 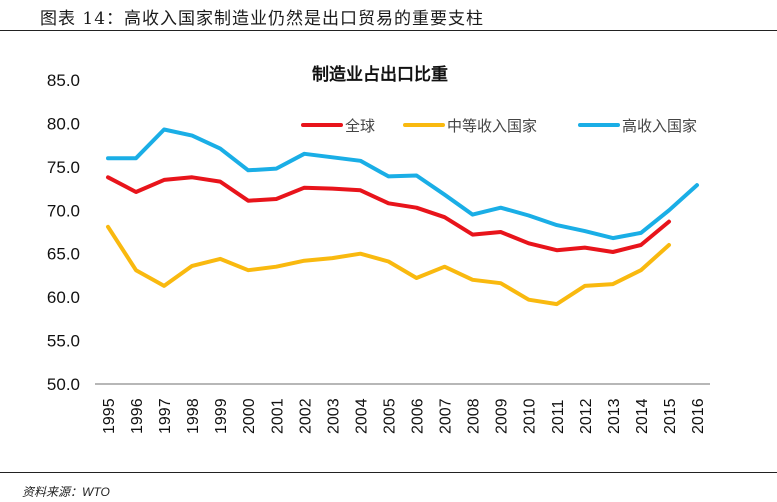 I want to click on legend-item: 高收入国家, so click(x=637, y=126).